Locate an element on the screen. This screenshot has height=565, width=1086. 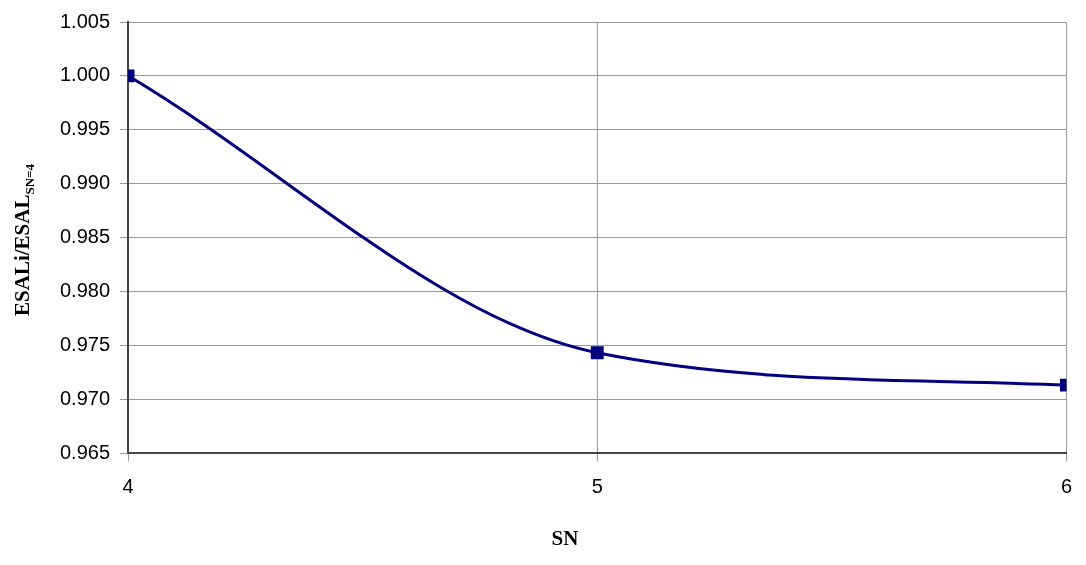
y-tick-label: 1.005 is located at coordinates (85, 20).